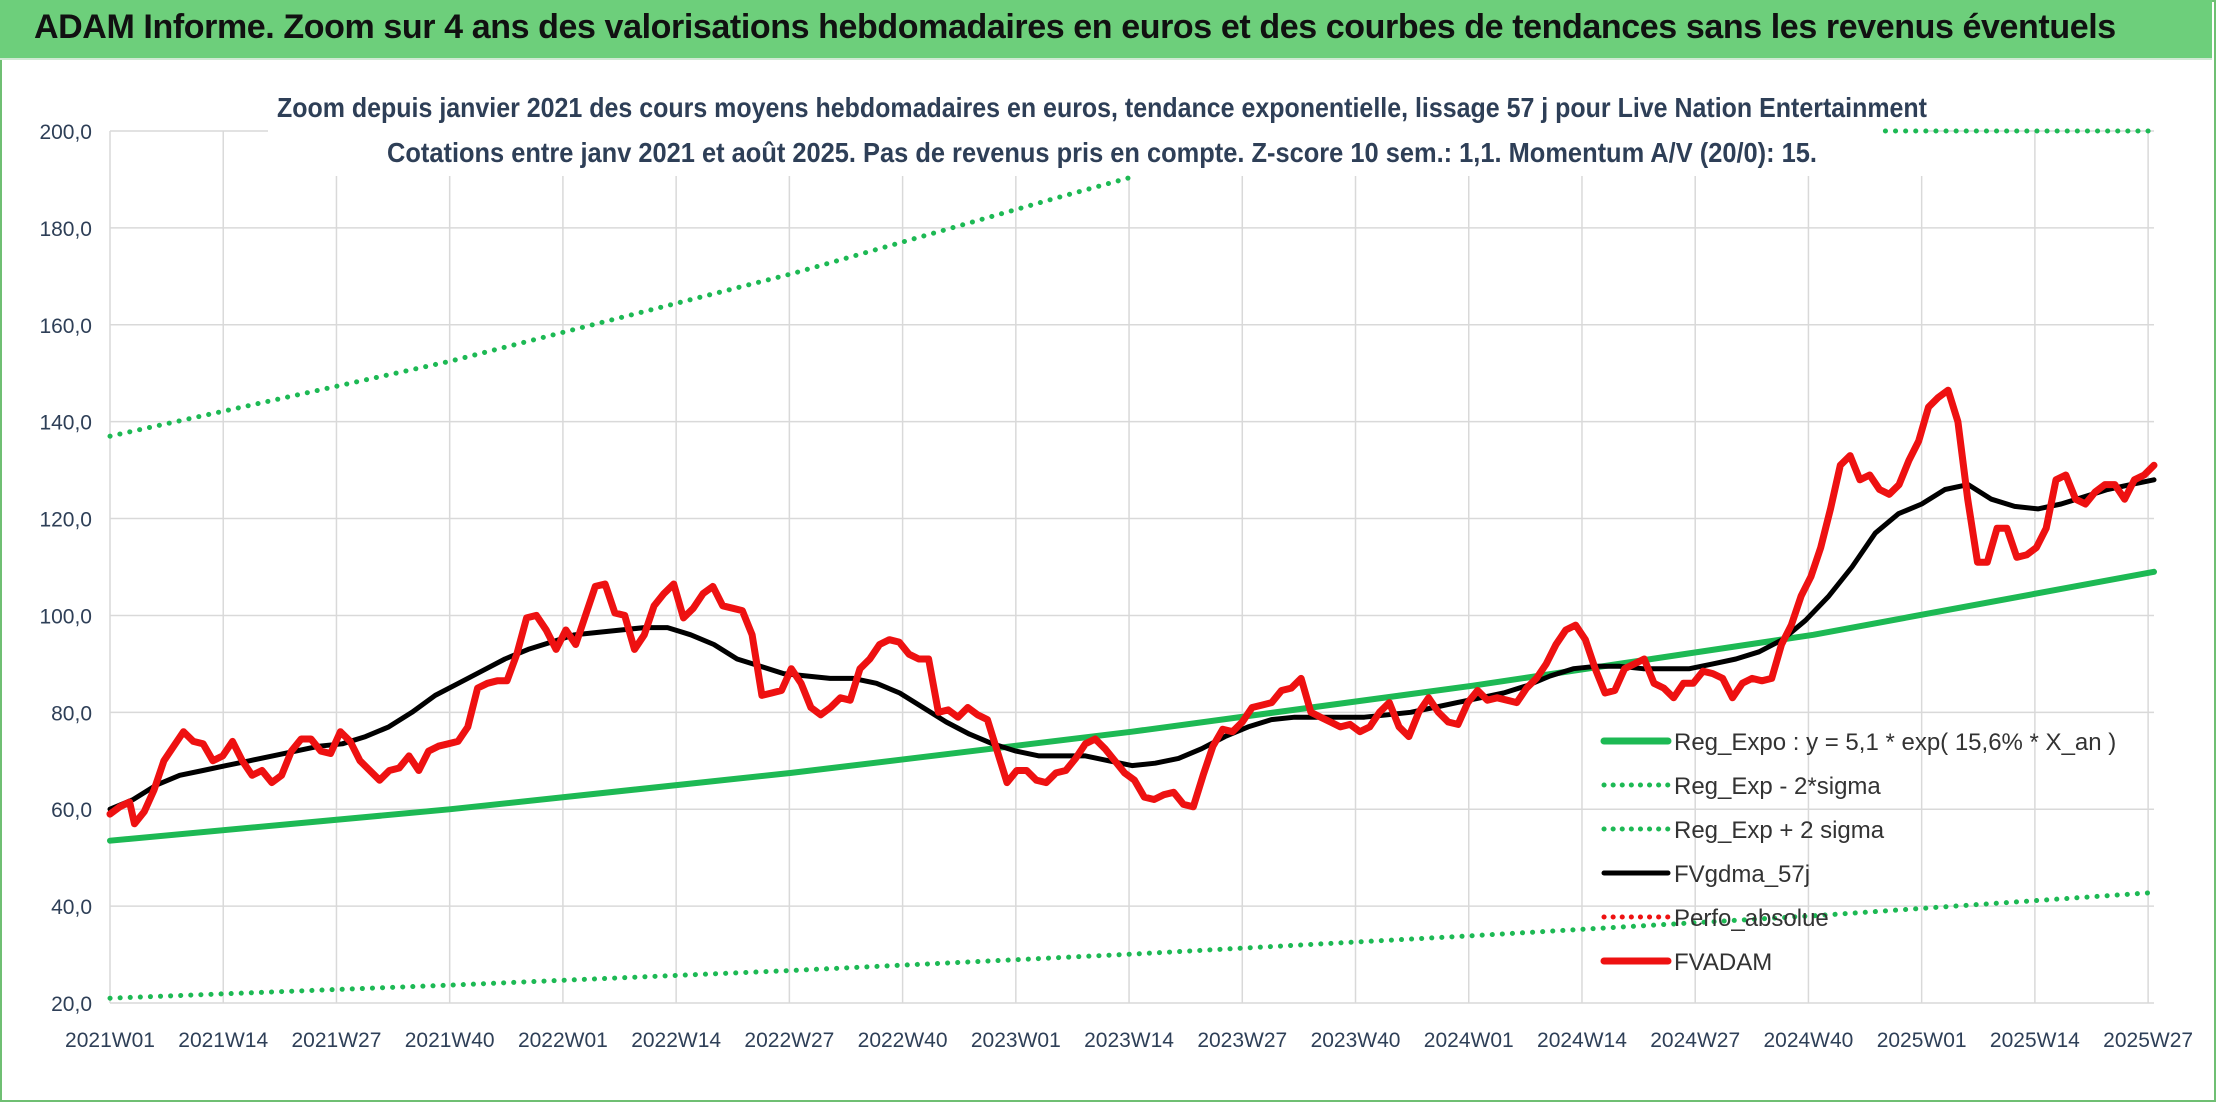 The width and height of the screenshot is (2216, 1102). Describe the element at coordinates (65, 616) in the screenshot. I see `y-tick-label: 100,0` at that location.